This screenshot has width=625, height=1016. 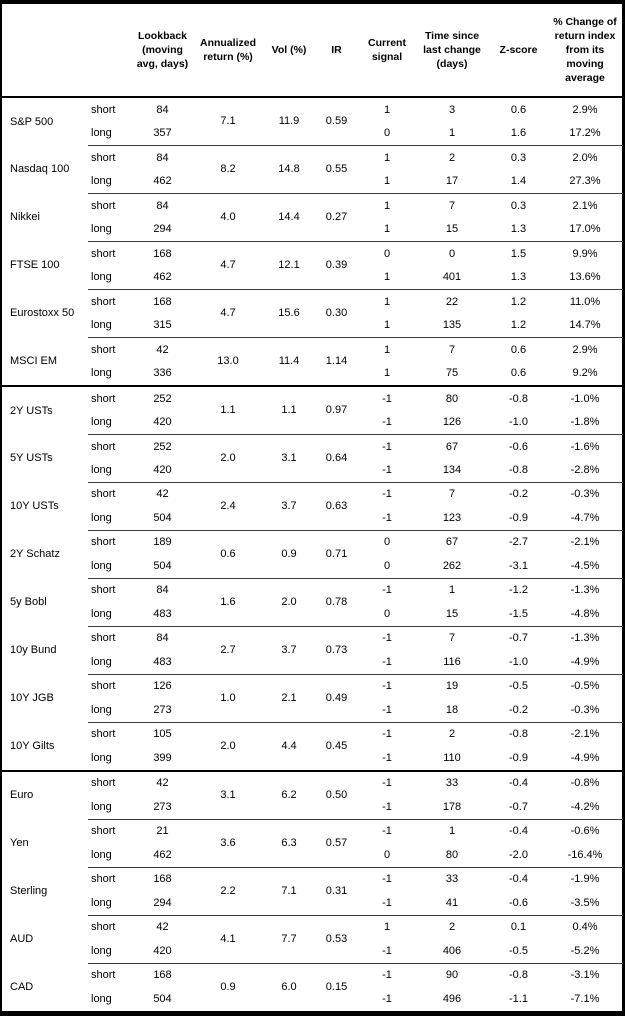 I want to click on annualized-return-value: 2.0, so click(x=228, y=458).